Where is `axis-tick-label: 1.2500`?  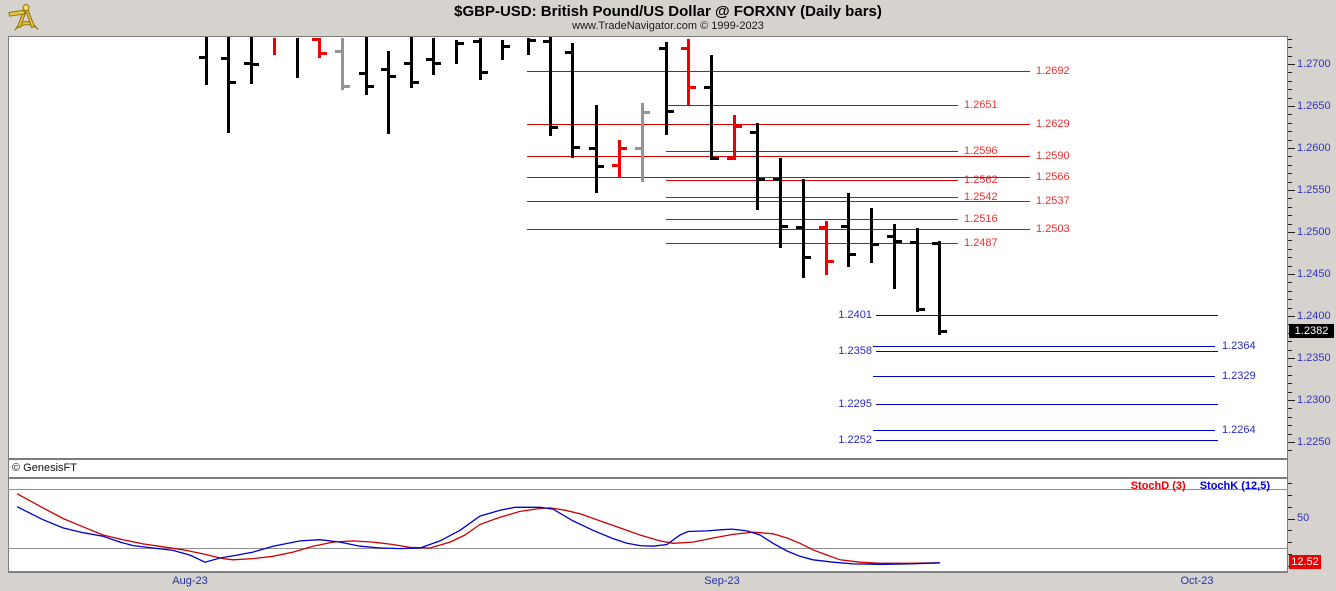 axis-tick-label: 1.2500 is located at coordinates (1314, 232).